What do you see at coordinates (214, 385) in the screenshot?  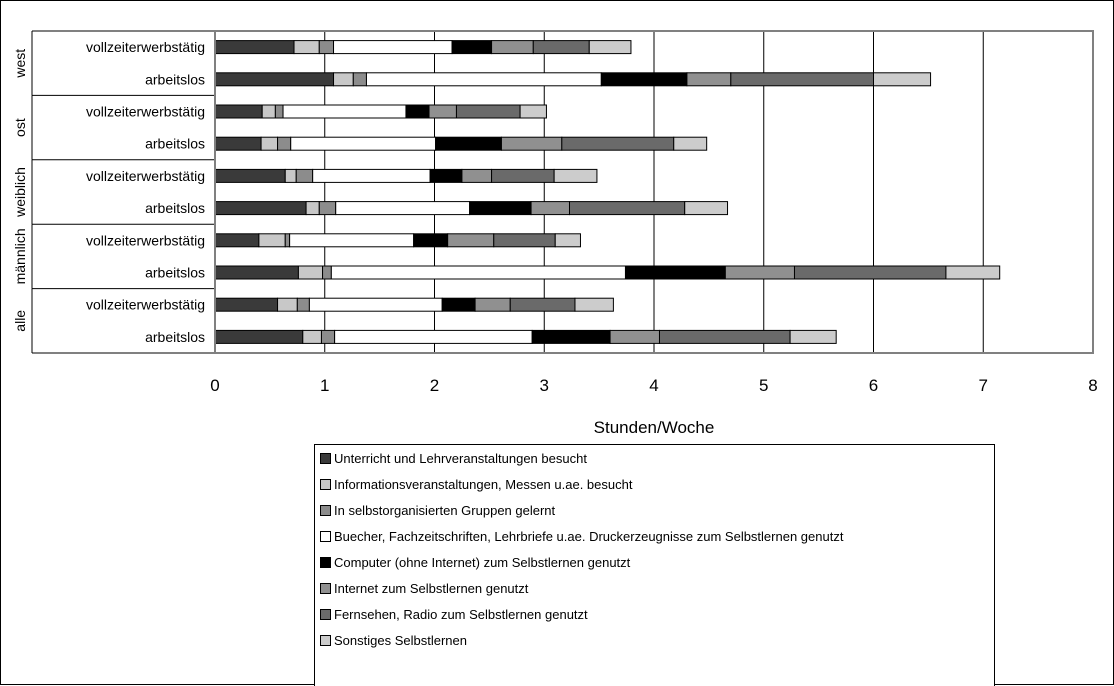 I see `x-tick-label: 0` at bounding box center [214, 385].